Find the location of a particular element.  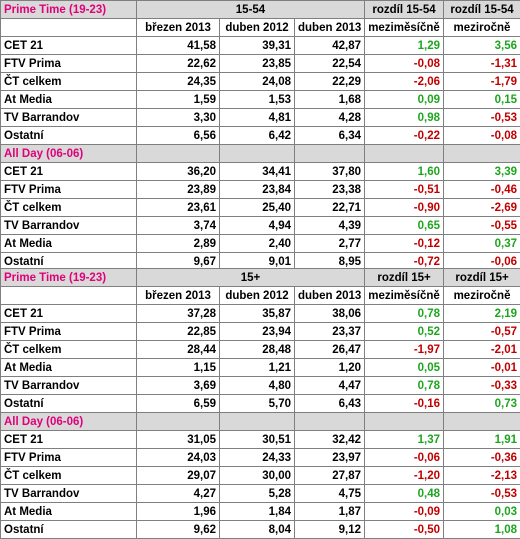

value-cell: 28,48 is located at coordinates (257, 350).